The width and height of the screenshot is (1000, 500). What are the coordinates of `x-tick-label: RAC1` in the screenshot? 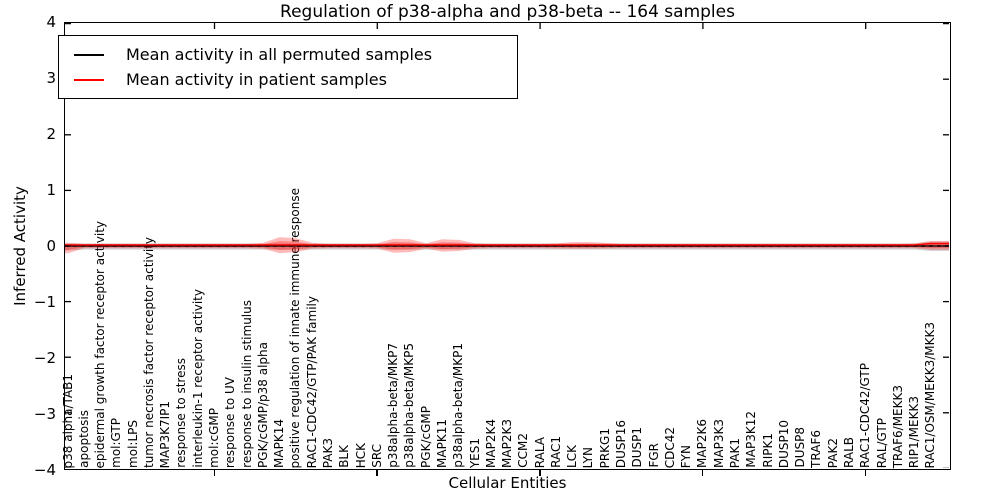 It's located at (555, 452).